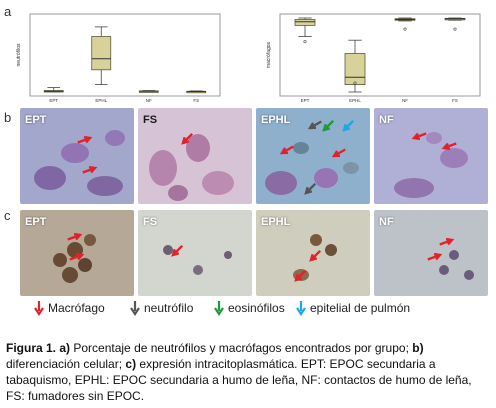 This screenshot has height=408, width=496. Describe the element at coordinates (328, 125) in the screenshot. I see `green-arrow-icon` at that location.